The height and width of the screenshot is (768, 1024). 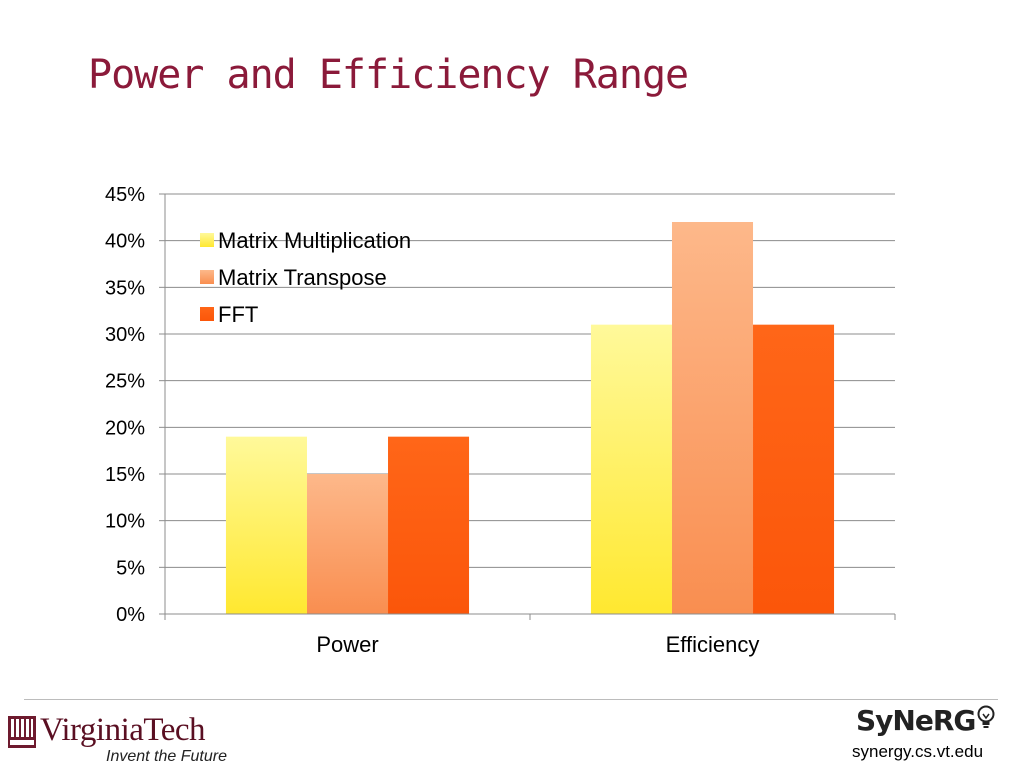 What do you see at coordinates (125, 475) in the screenshot?
I see `y-tick-label: 15%` at bounding box center [125, 475].